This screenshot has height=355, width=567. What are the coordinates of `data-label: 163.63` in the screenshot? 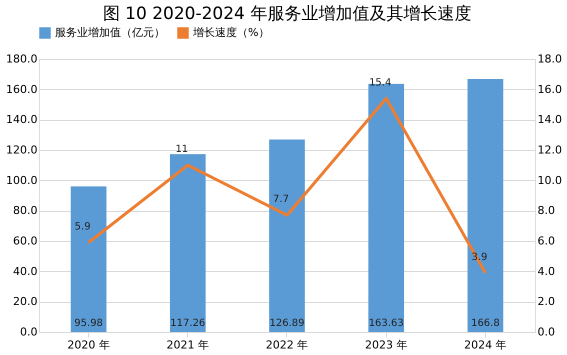 It's located at (386, 323).